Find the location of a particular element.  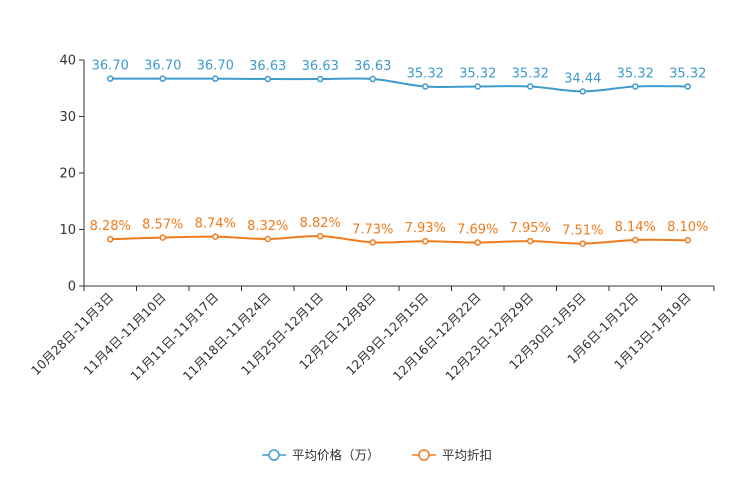

legend-item-1: 平均价格（万） is located at coordinates (321, 455).